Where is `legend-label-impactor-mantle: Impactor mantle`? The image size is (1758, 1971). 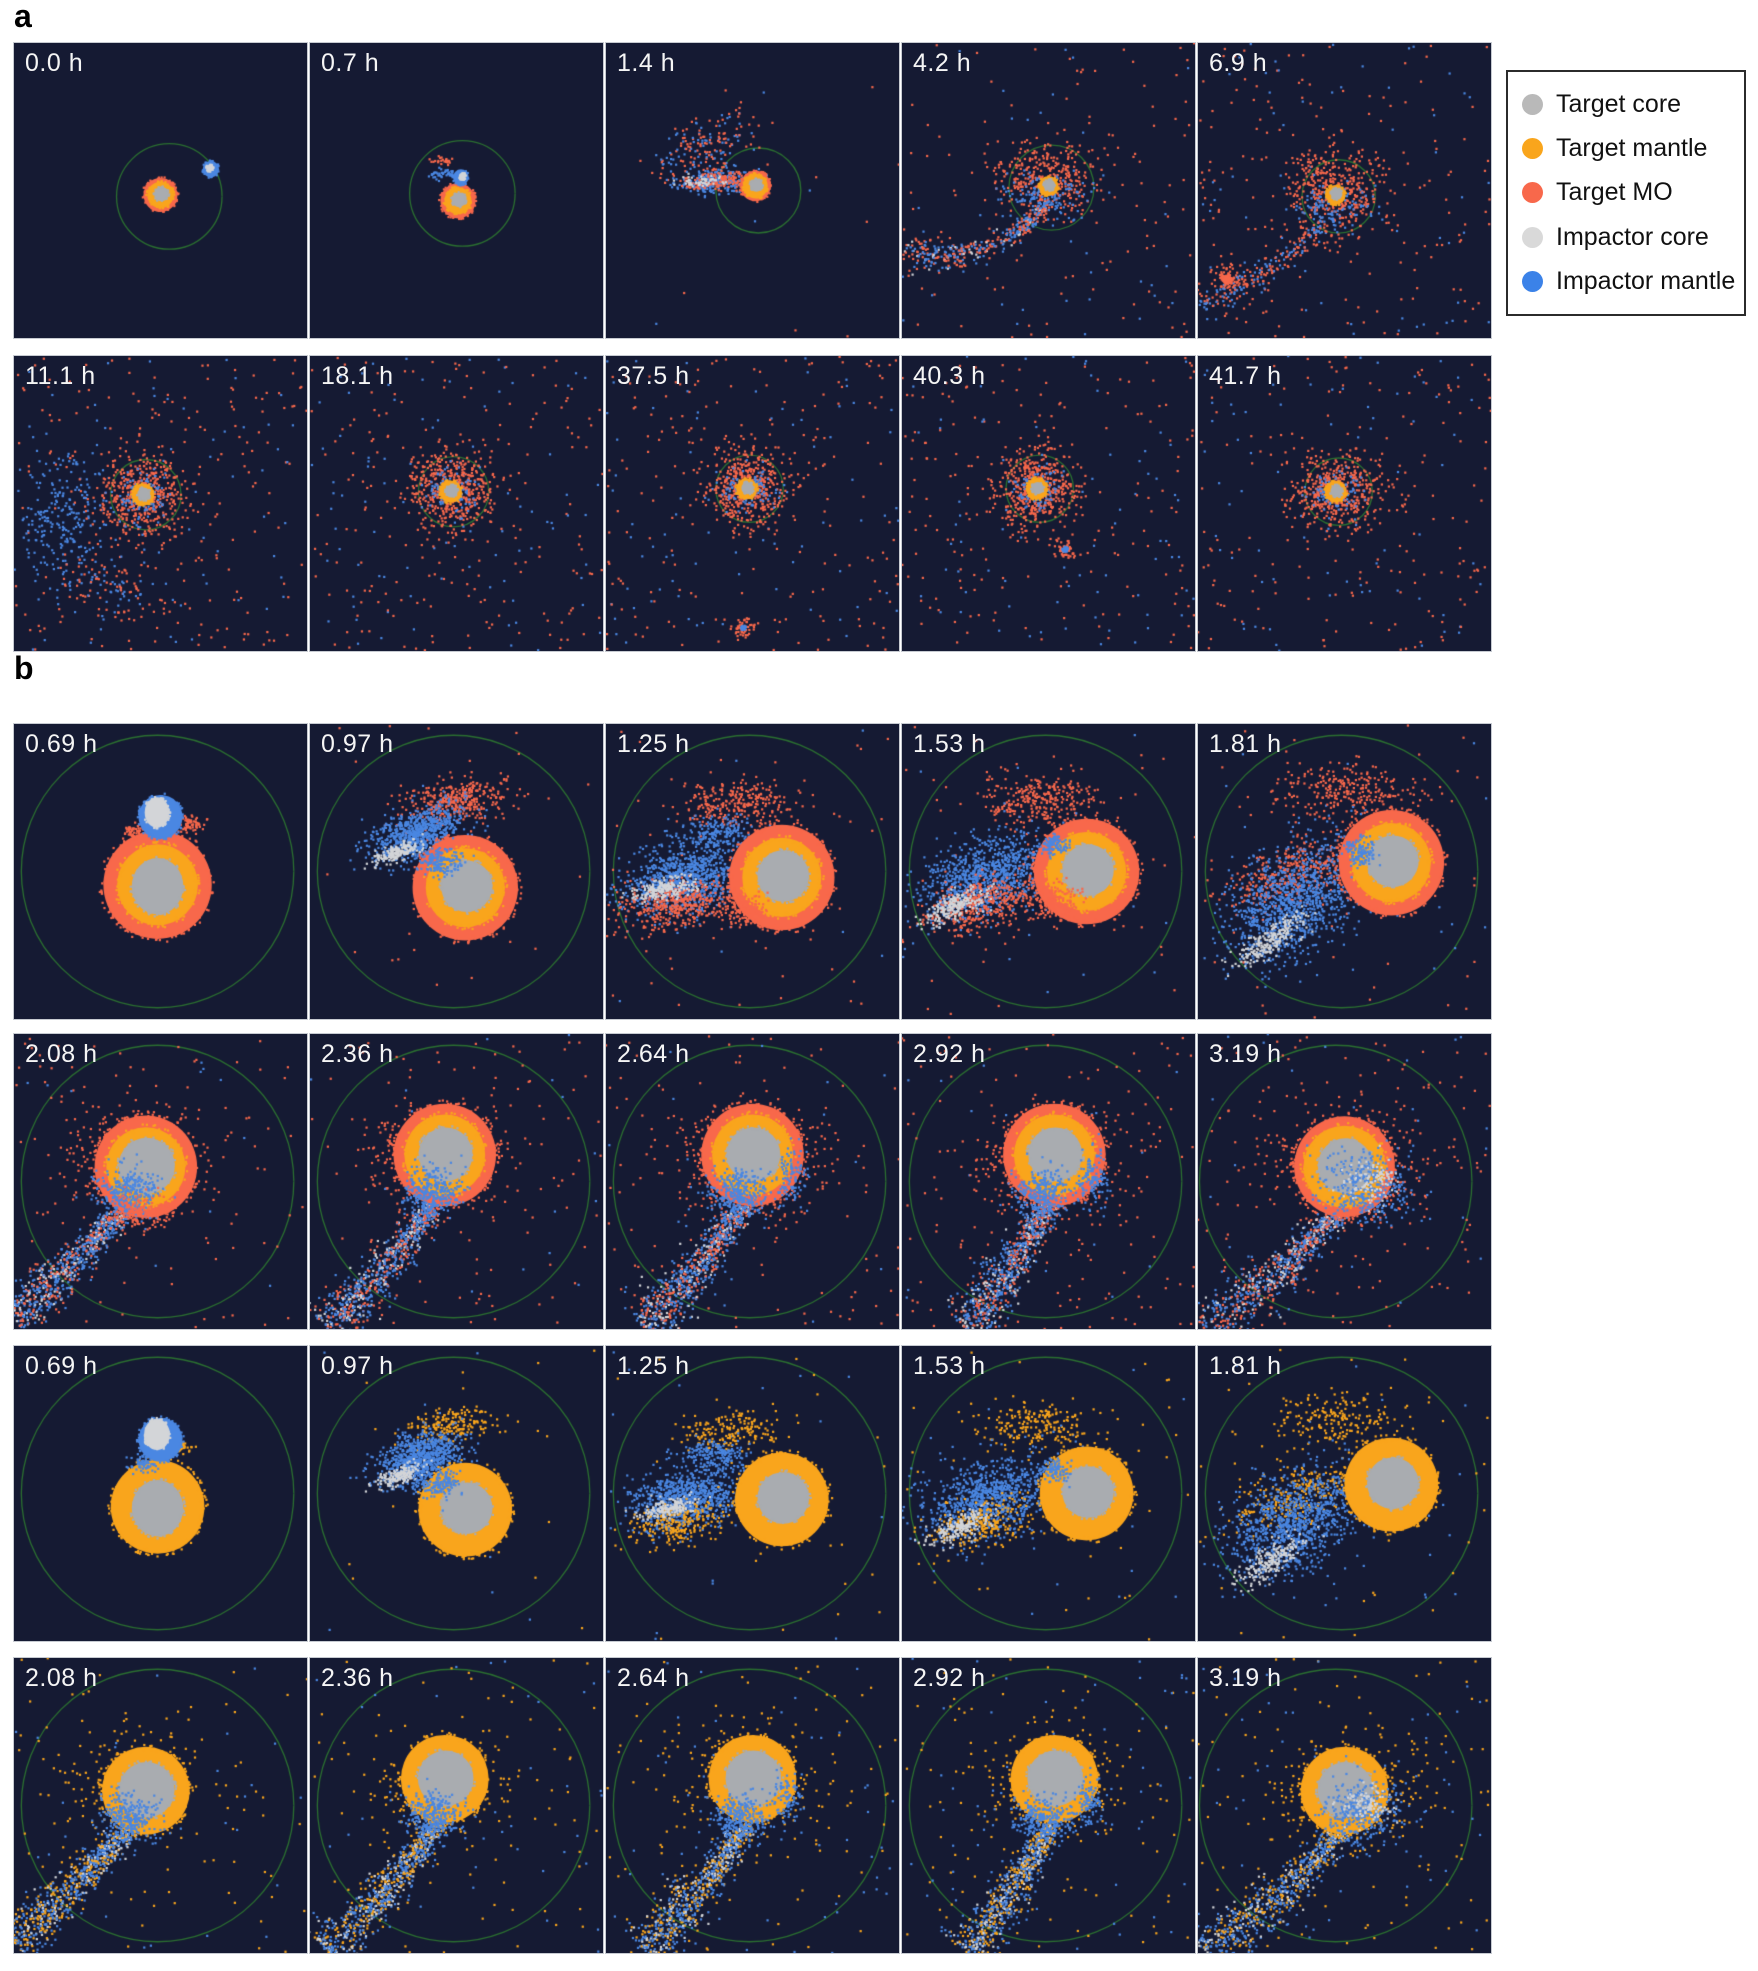
legend-label-impactor-mantle: Impactor mantle is located at coordinates (1646, 281).